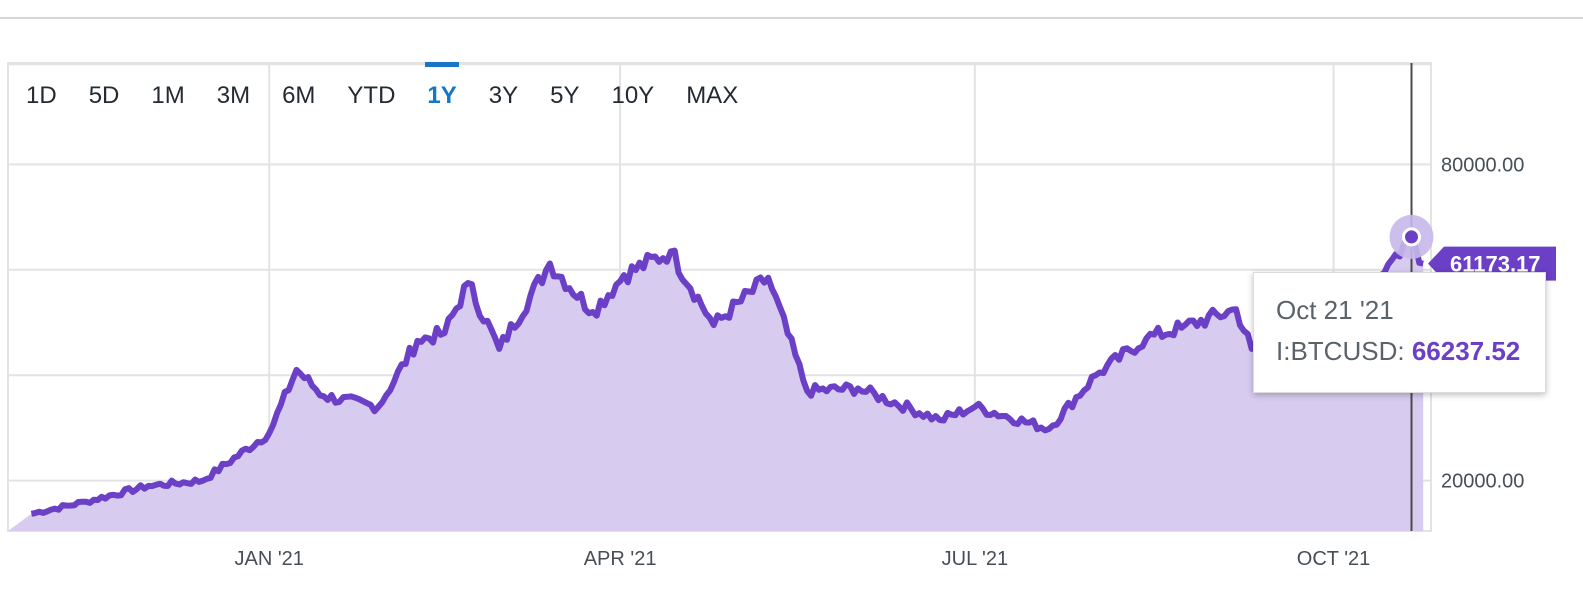 This screenshot has width=1583, height=595. I want to click on hover-point, so click(1412, 237).